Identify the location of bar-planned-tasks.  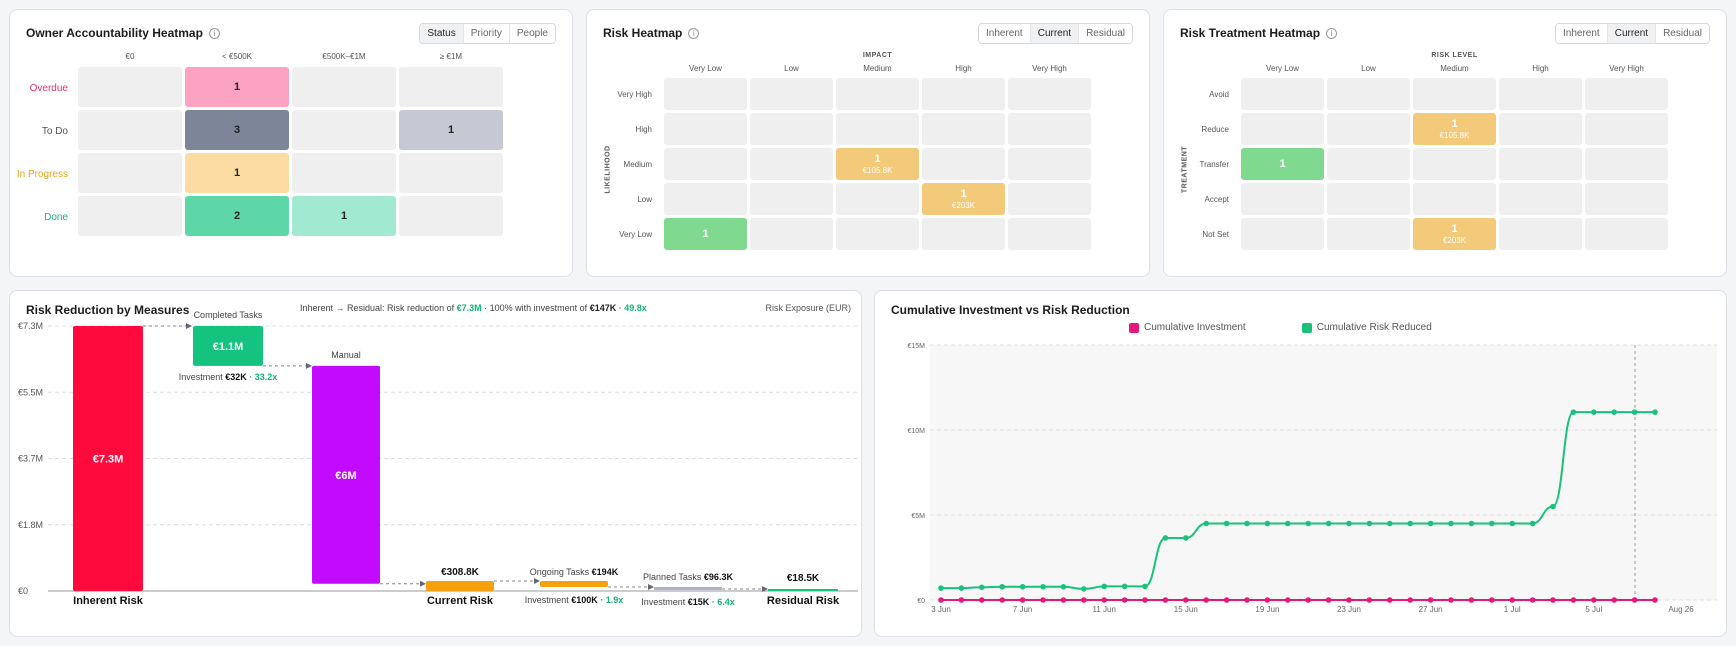
(688, 588).